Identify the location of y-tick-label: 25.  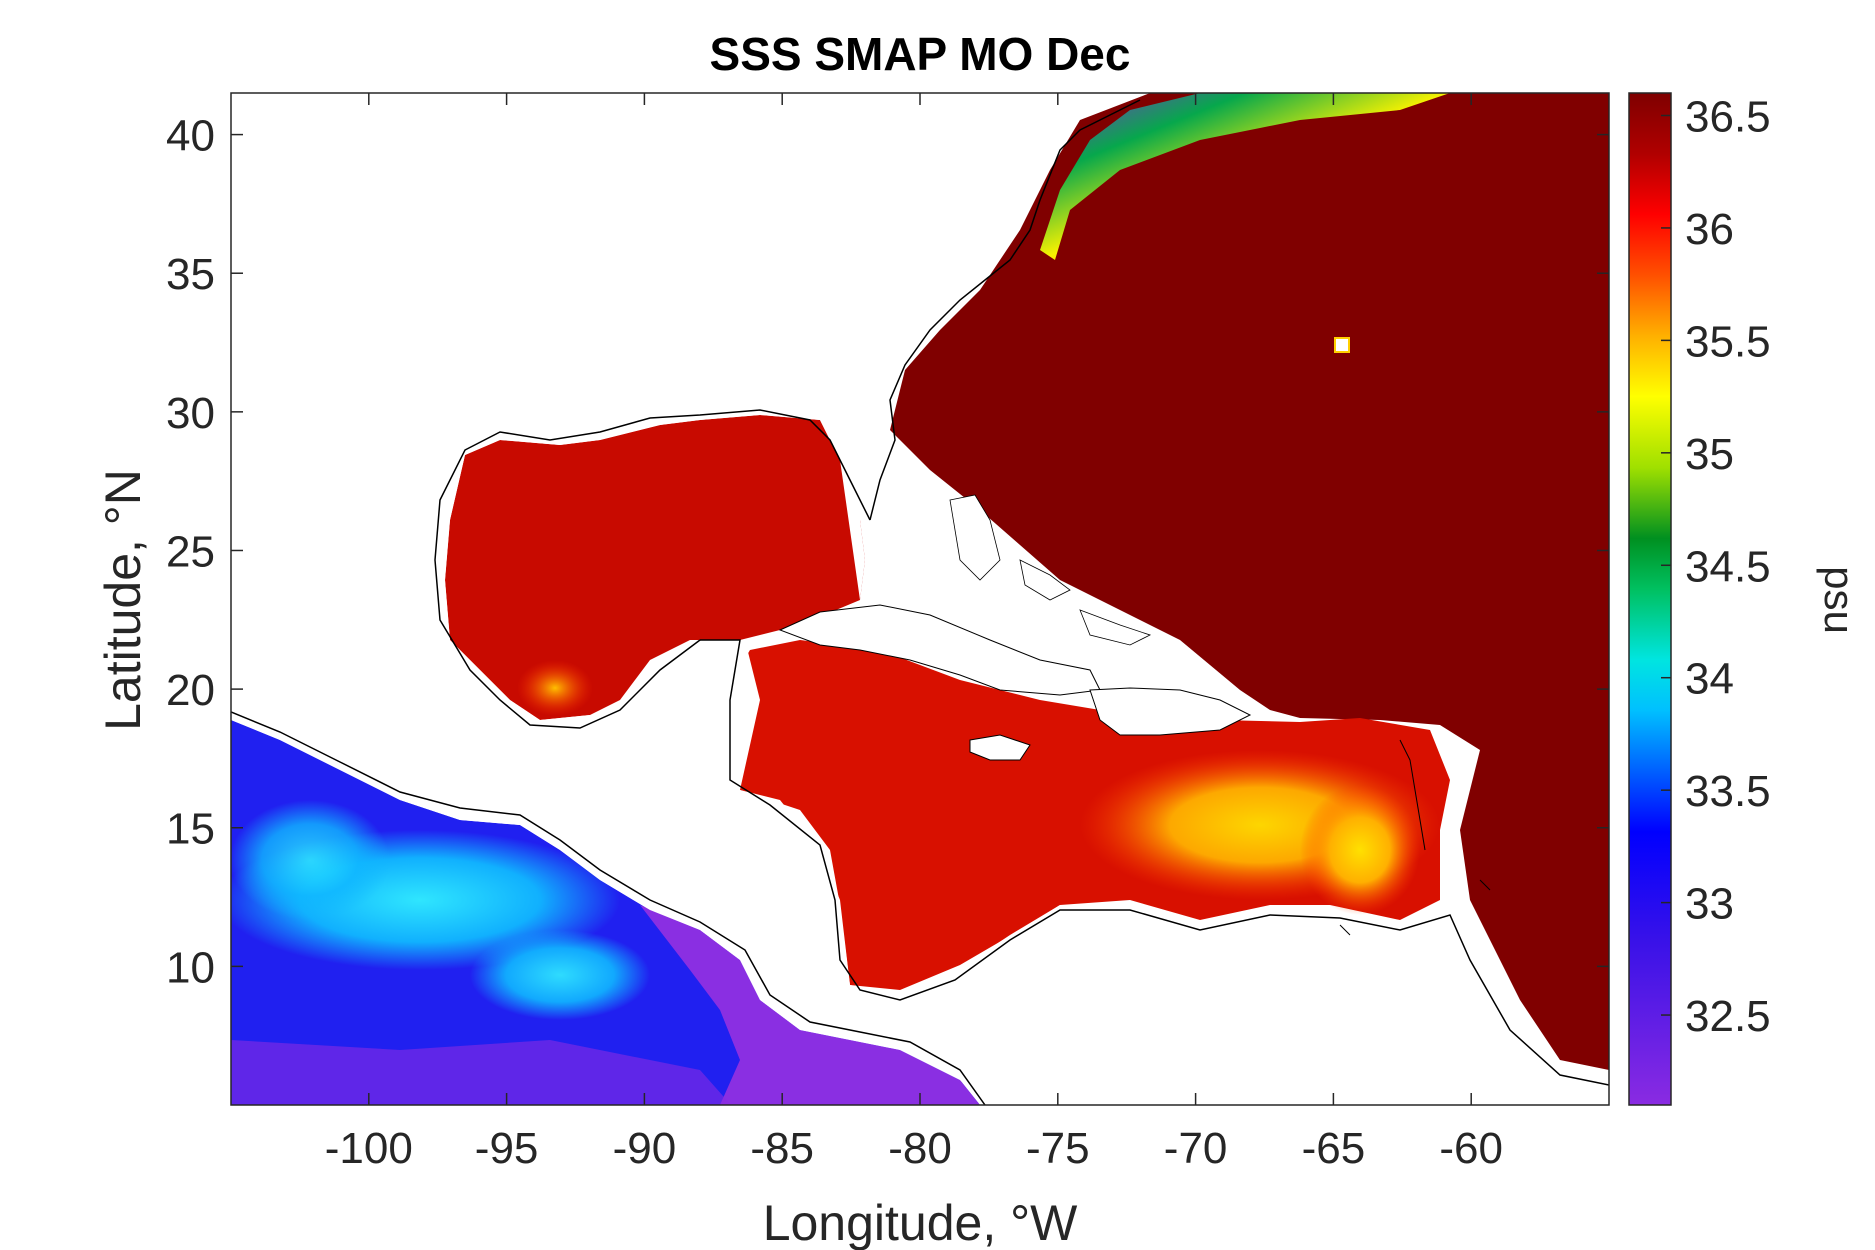
(190, 551).